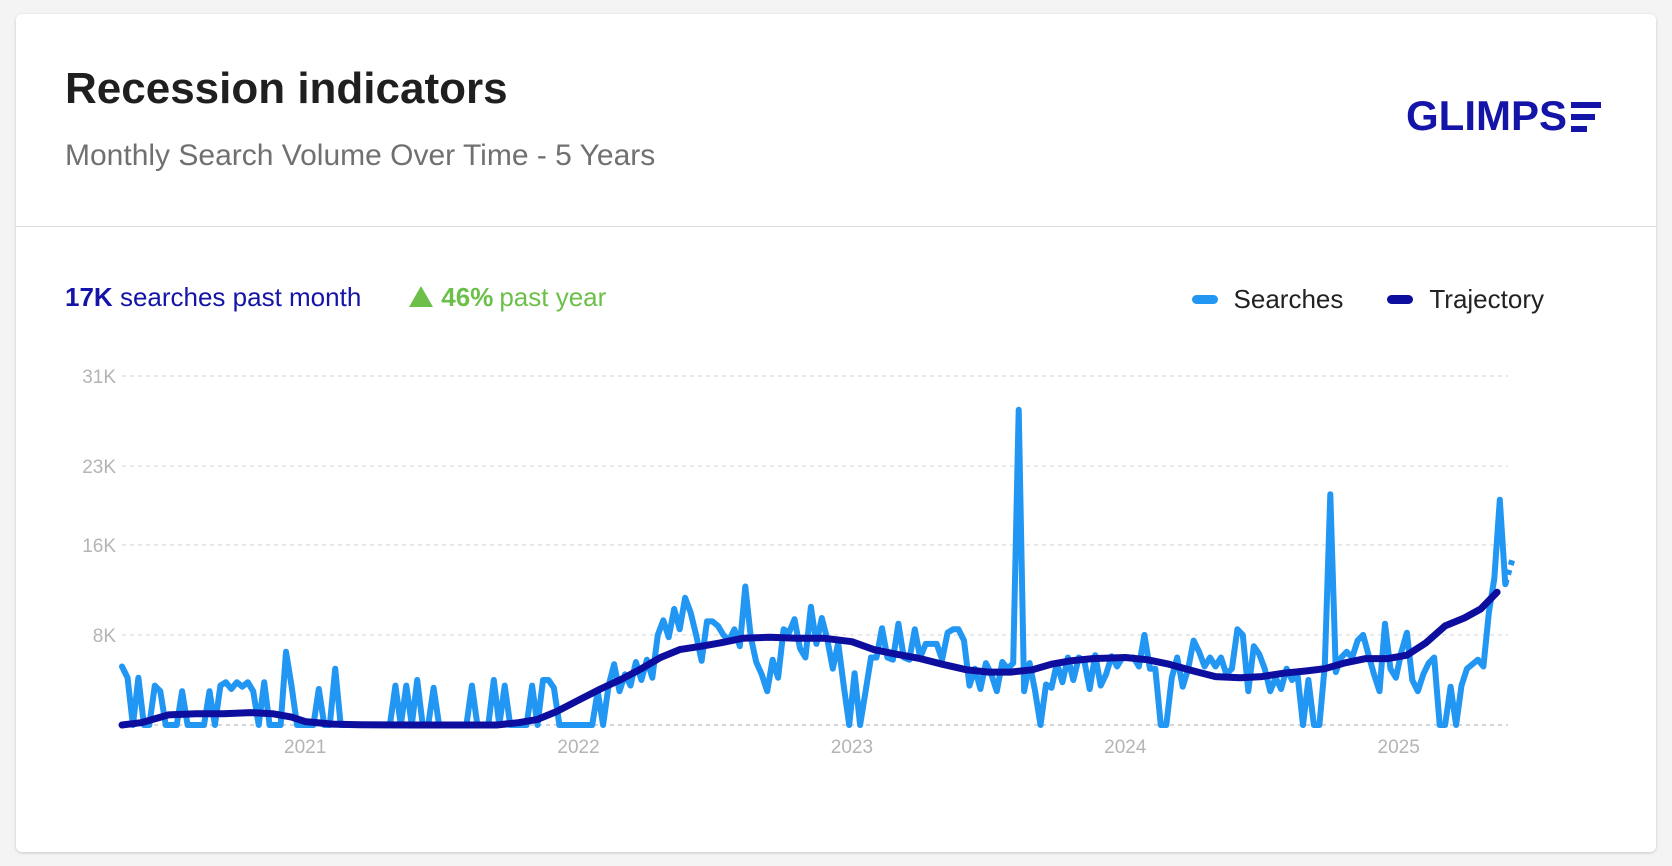 The width and height of the screenshot is (1672, 866). Describe the element at coordinates (89, 297) in the screenshot. I see `search-volume-value: 17K` at that location.